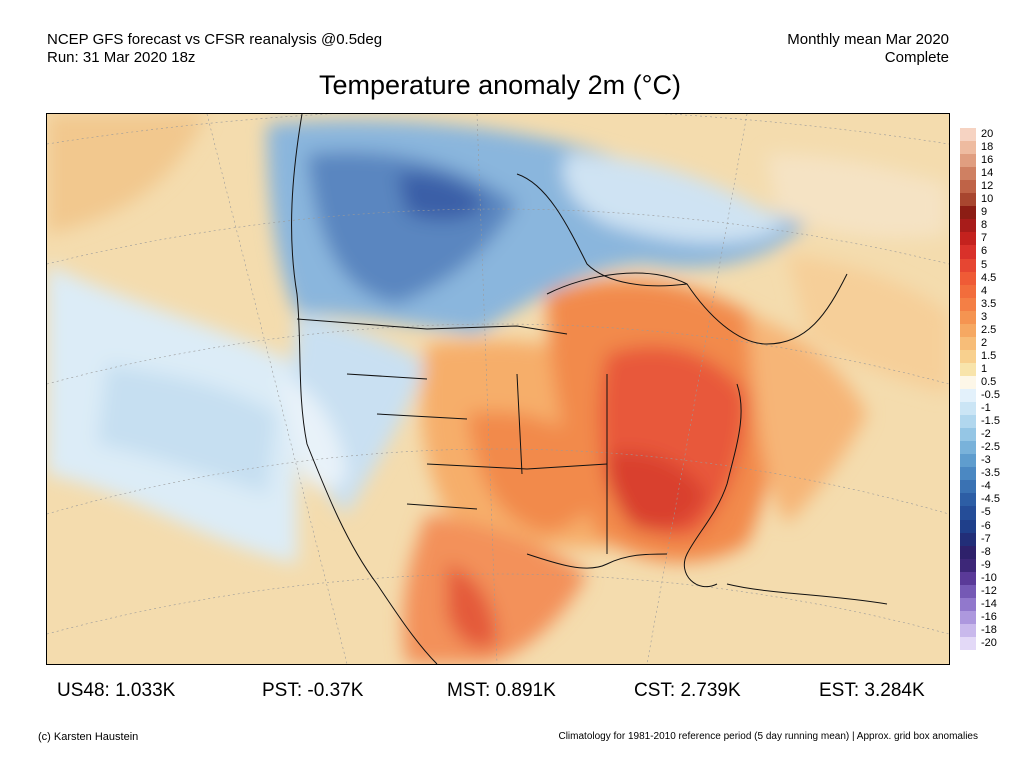 Image resolution: width=1024 pixels, height=768 pixels. I want to click on colorbar-tick-label: 4, so click(984, 290).